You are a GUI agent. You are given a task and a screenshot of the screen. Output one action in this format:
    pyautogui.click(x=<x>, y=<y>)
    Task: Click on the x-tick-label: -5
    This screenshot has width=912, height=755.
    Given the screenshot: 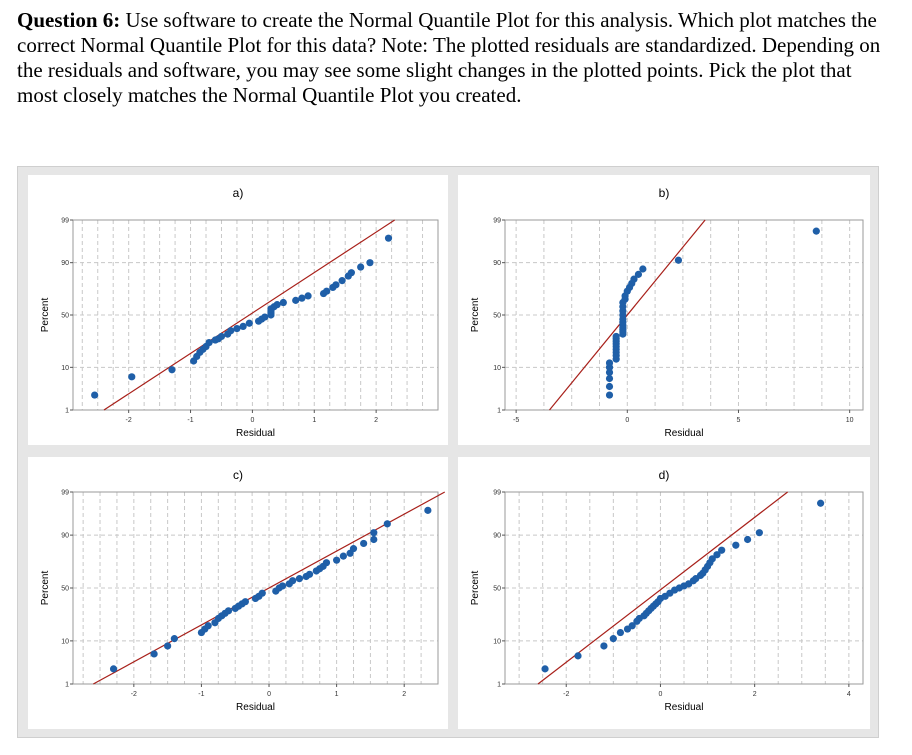 What is the action you would take?
    pyautogui.click(x=516, y=420)
    